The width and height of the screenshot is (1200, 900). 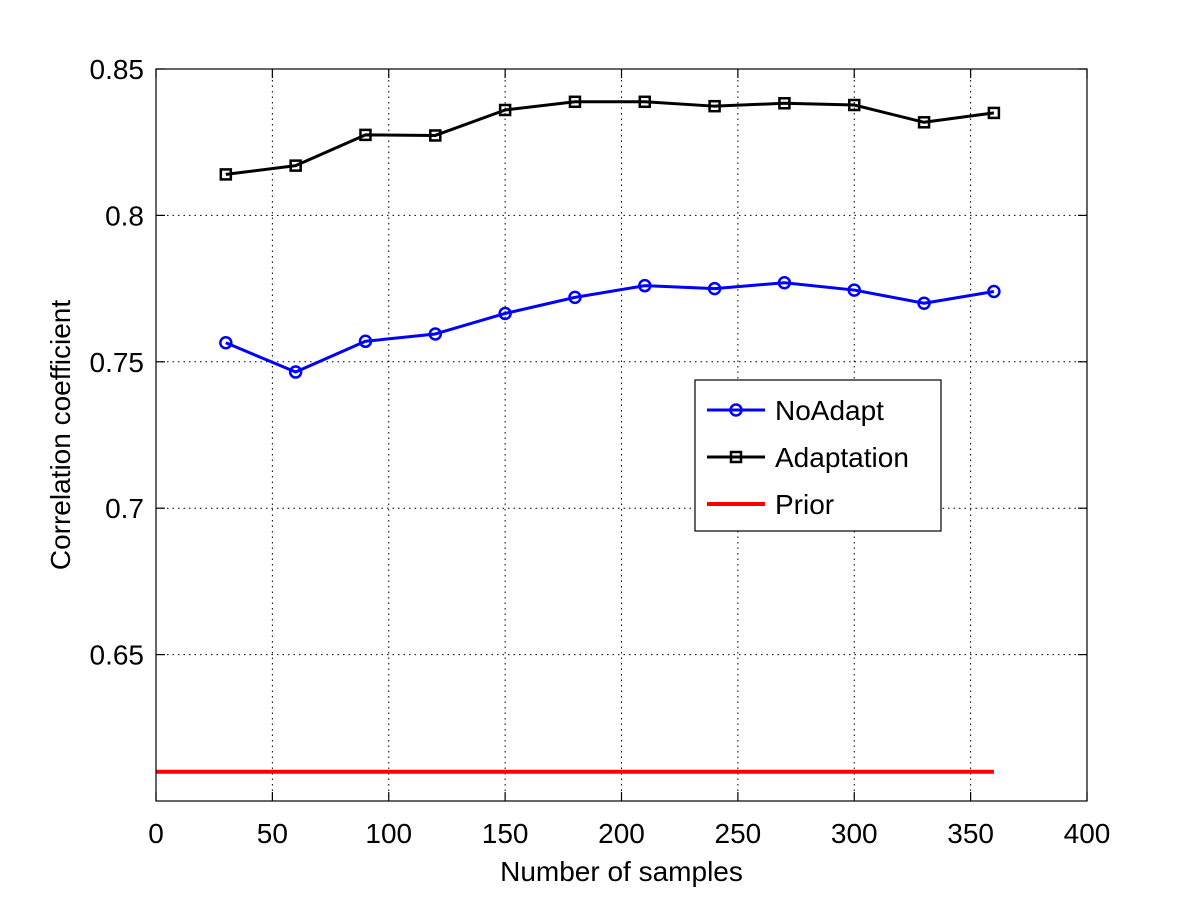 I want to click on y-tick-label: 0.75, so click(x=117, y=362).